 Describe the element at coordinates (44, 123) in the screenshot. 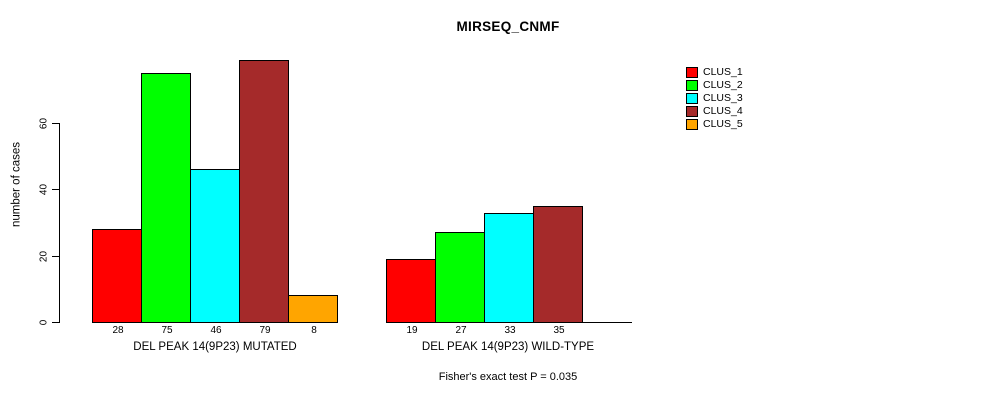

I see `y-tick-label: 60` at that location.